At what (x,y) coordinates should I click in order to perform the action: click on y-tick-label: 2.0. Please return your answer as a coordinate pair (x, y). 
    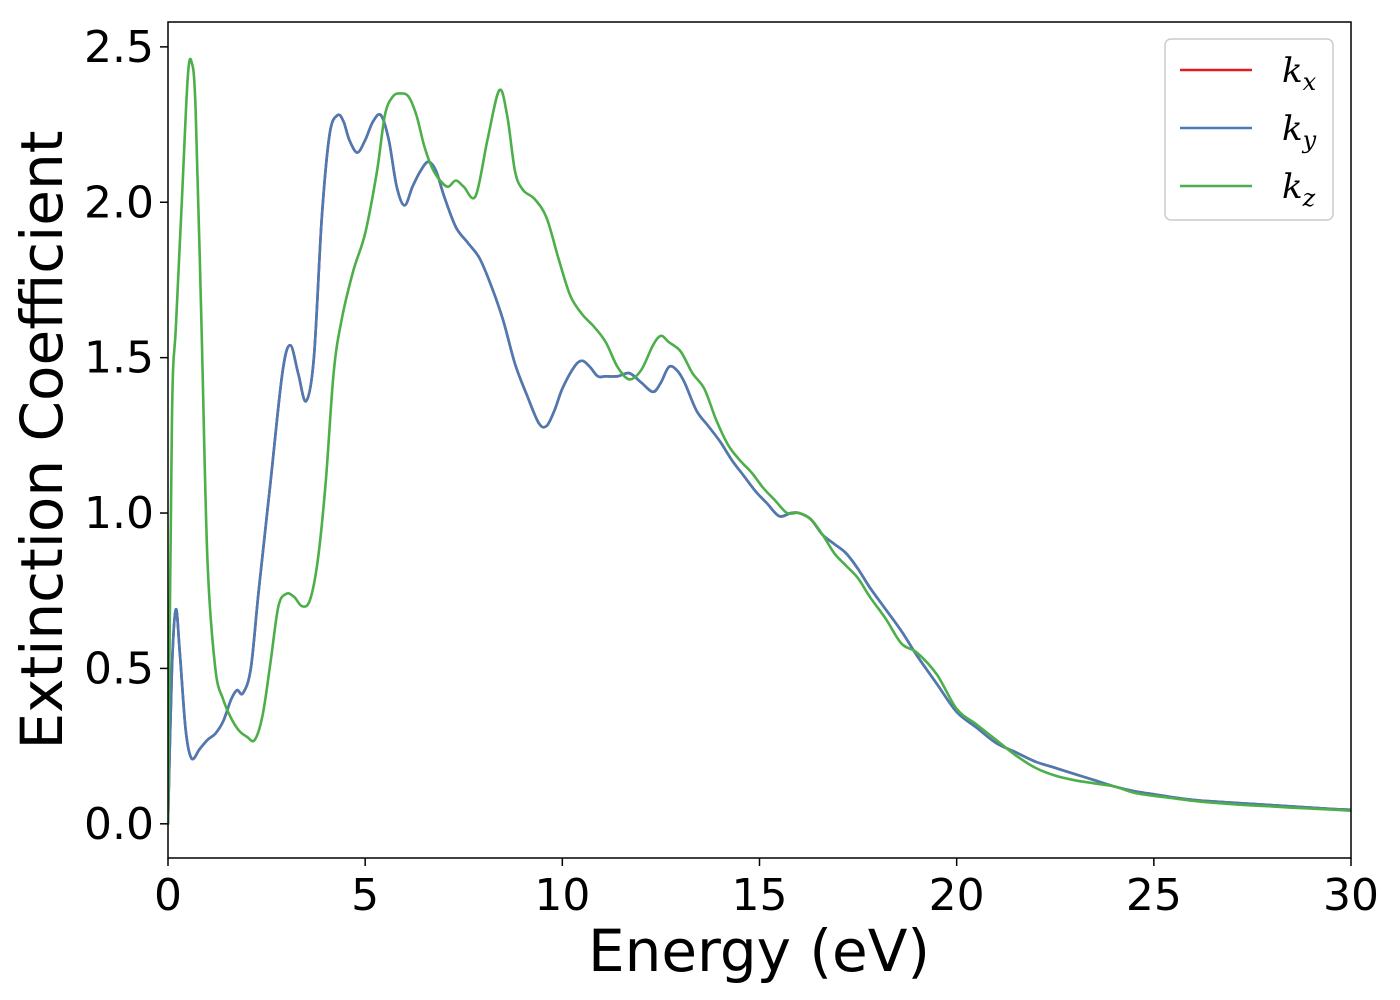
    Looking at the image, I should click on (119, 202).